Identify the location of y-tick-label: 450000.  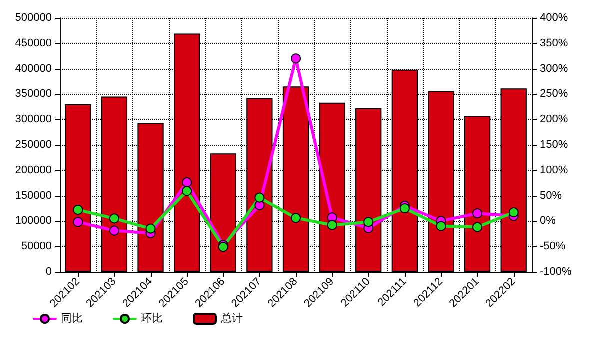
(33, 43).